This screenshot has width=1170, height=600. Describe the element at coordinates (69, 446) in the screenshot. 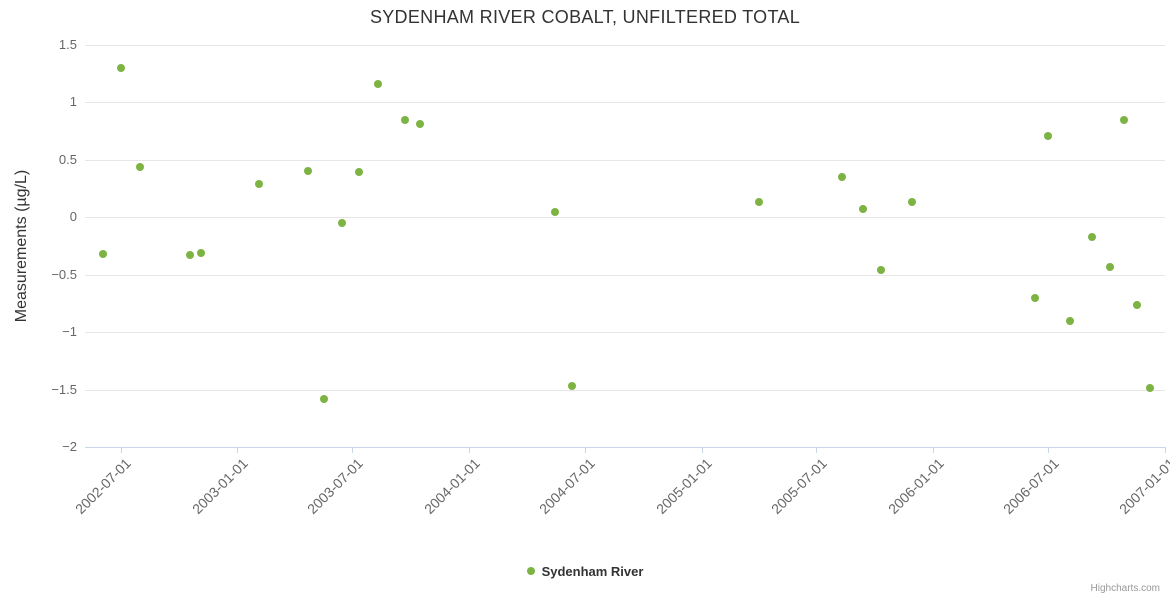

I see `y-axis-tick-label: −2` at that location.